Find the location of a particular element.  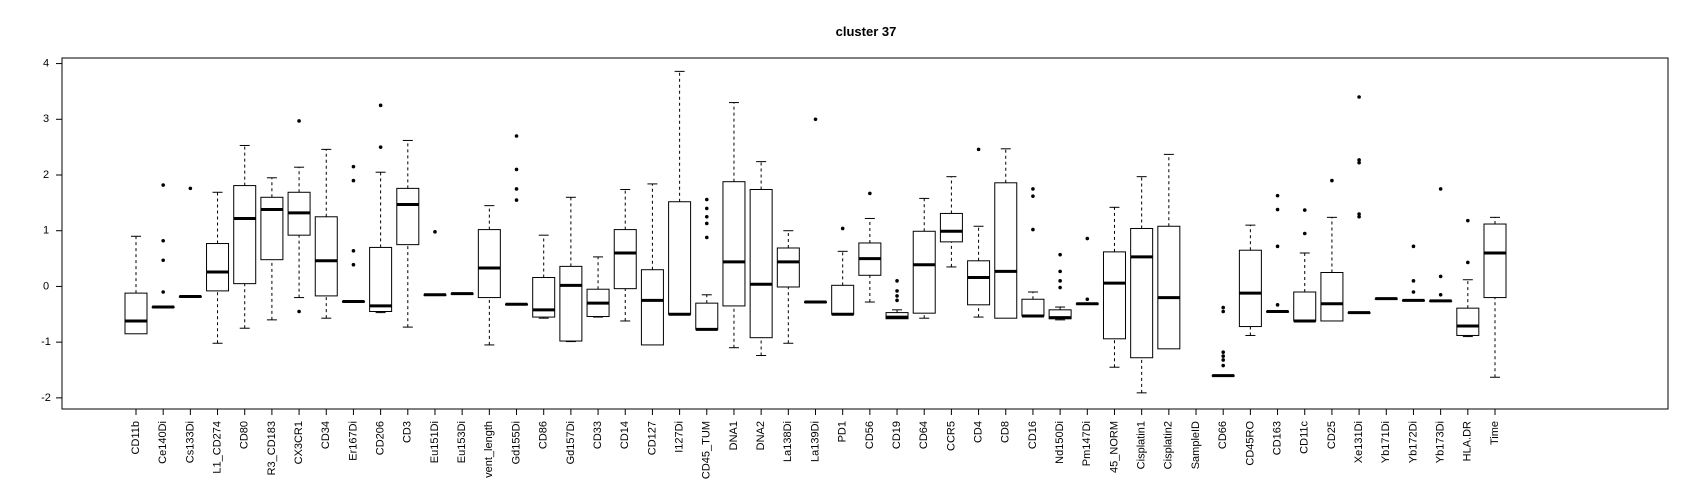

x-tick-label: CD8 is located at coordinates (1006, 432).